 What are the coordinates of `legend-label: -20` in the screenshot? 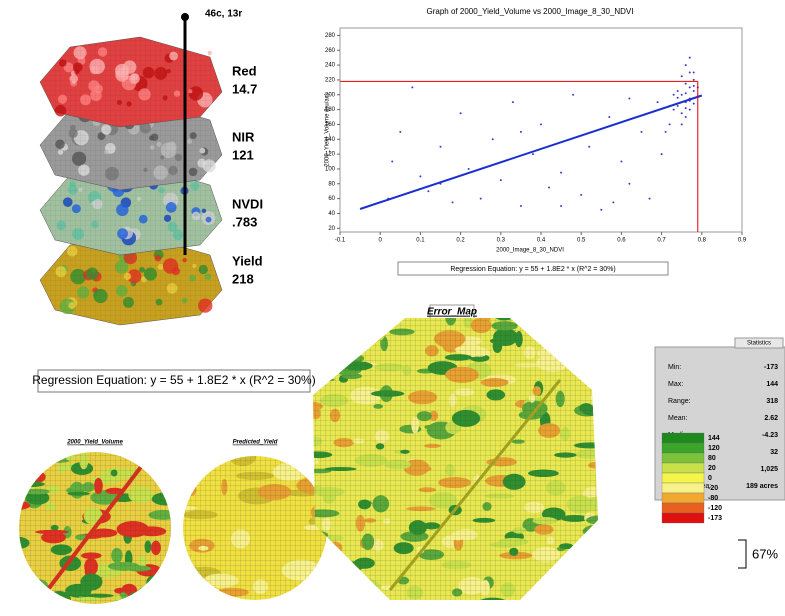 It's located at (713, 488).